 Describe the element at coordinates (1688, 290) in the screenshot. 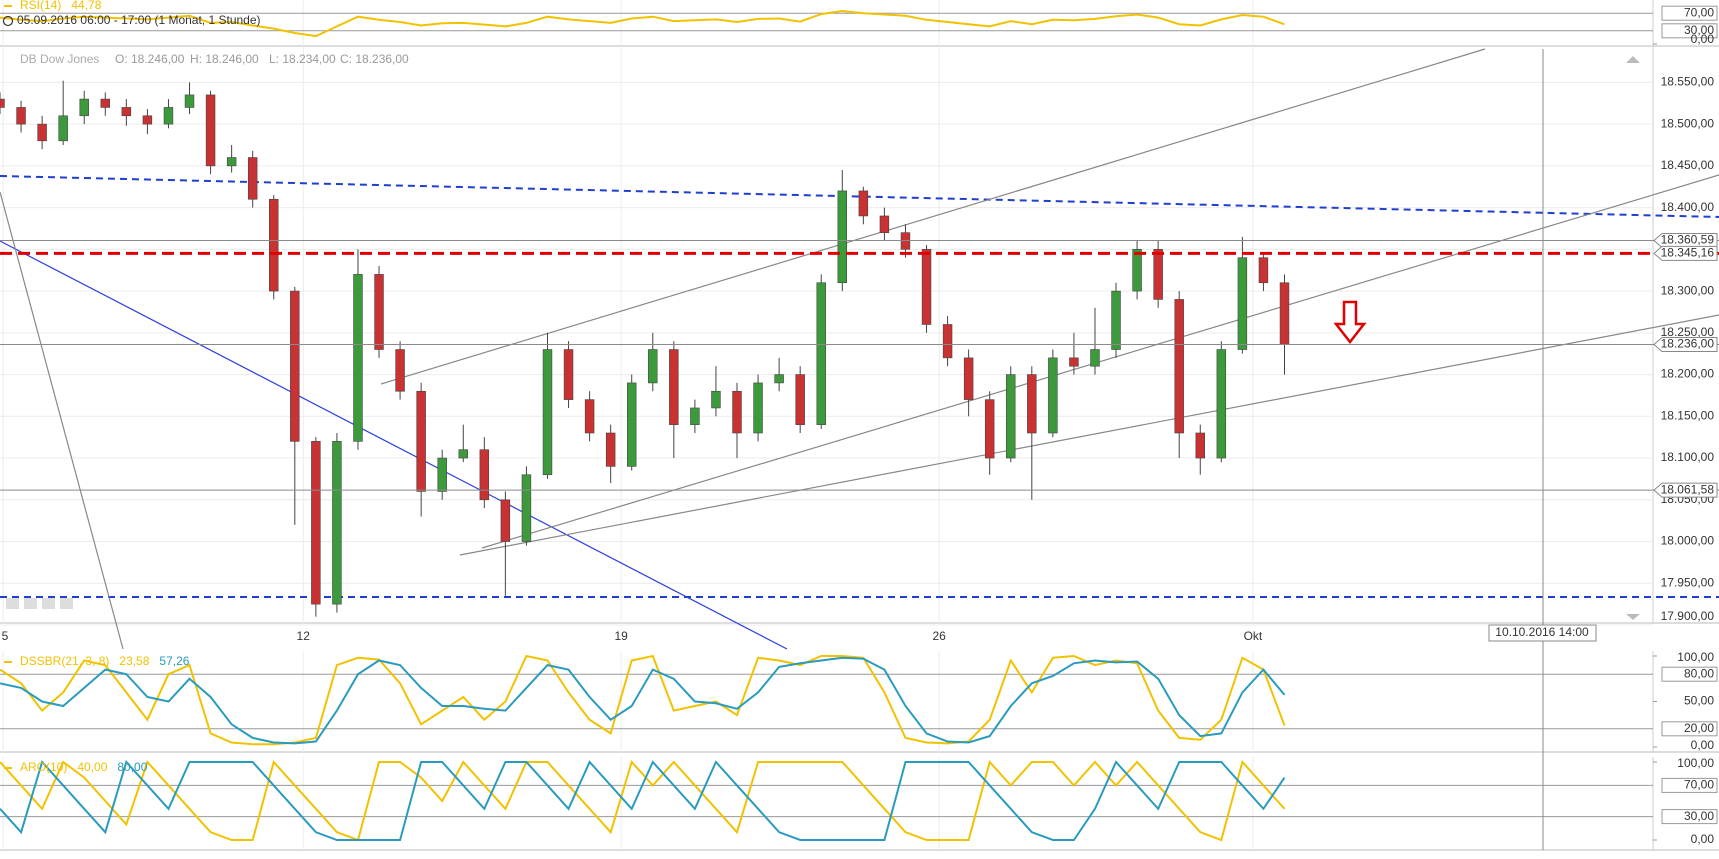

I see `y-tick-label: 18.300,00` at that location.